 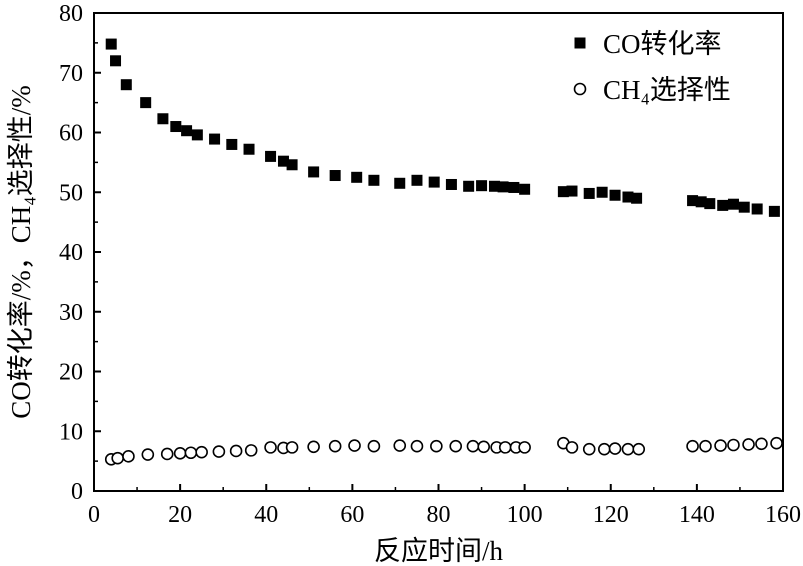 I want to click on x-tick-label: 120, so click(x=611, y=515).